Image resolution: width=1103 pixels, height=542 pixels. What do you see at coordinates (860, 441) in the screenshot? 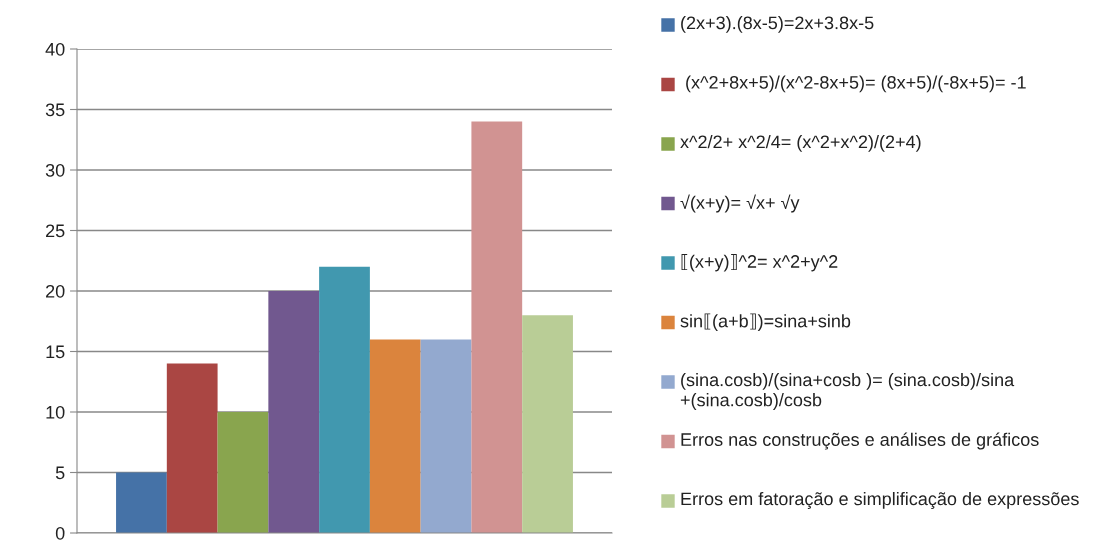
I see `legend-label: Erros nas construções e análises de gráficos` at bounding box center [860, 441].